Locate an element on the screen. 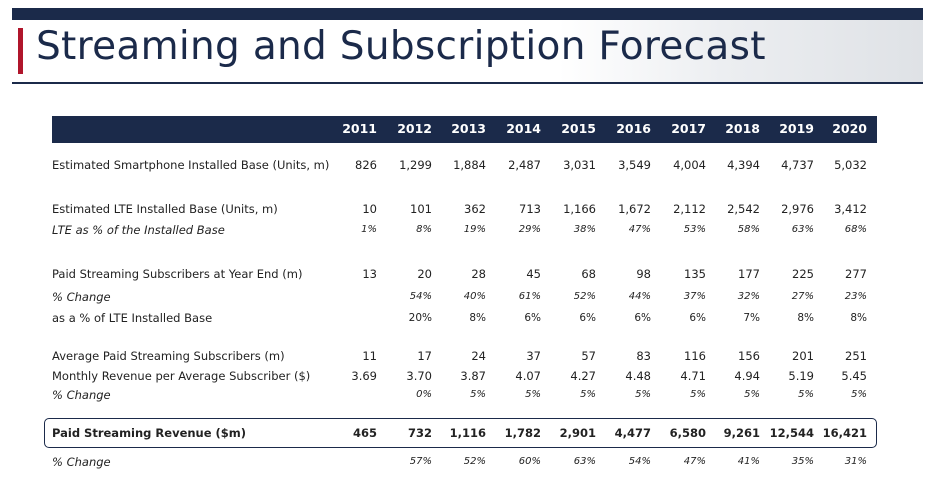 Image resolution: width=935 pixels, height=483 pixels. table-cell: 5.45 is located at coordinates (854, 376).